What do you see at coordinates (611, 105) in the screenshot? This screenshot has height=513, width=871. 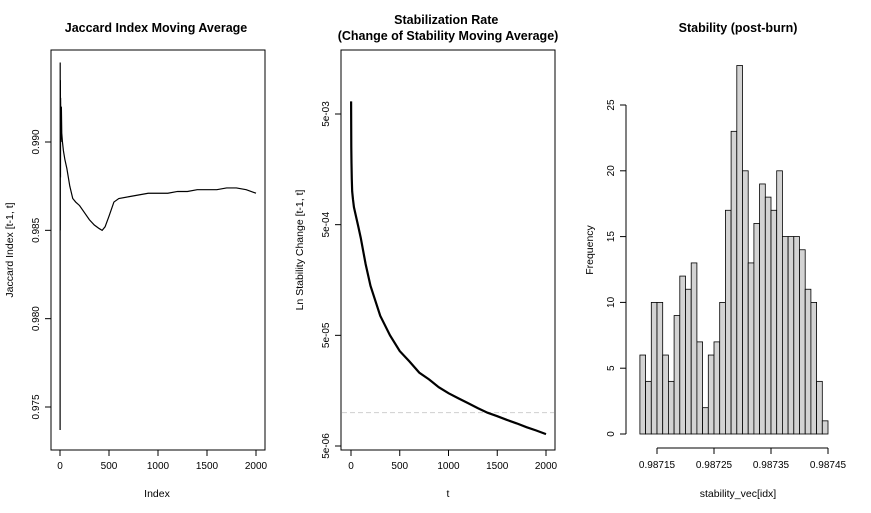 I see `y-tick-label: 25` at bounding box center [611, 105].